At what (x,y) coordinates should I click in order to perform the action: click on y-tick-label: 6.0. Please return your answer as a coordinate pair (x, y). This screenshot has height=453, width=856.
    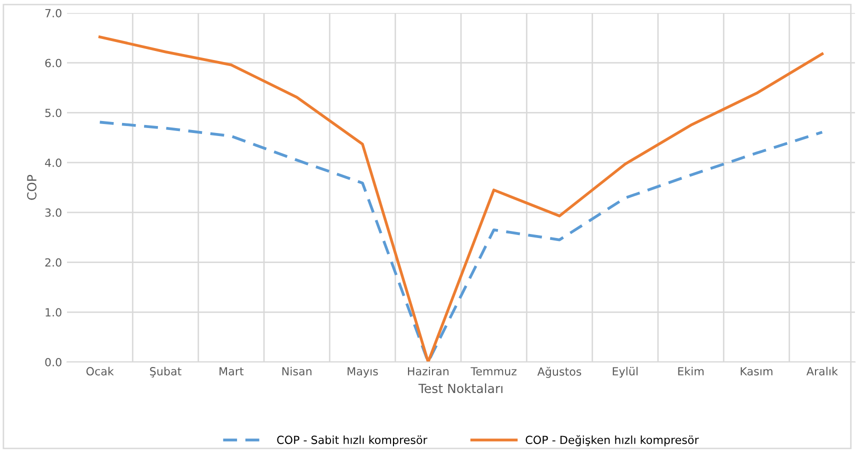
    Looking at the image, I should click on (53, 63).